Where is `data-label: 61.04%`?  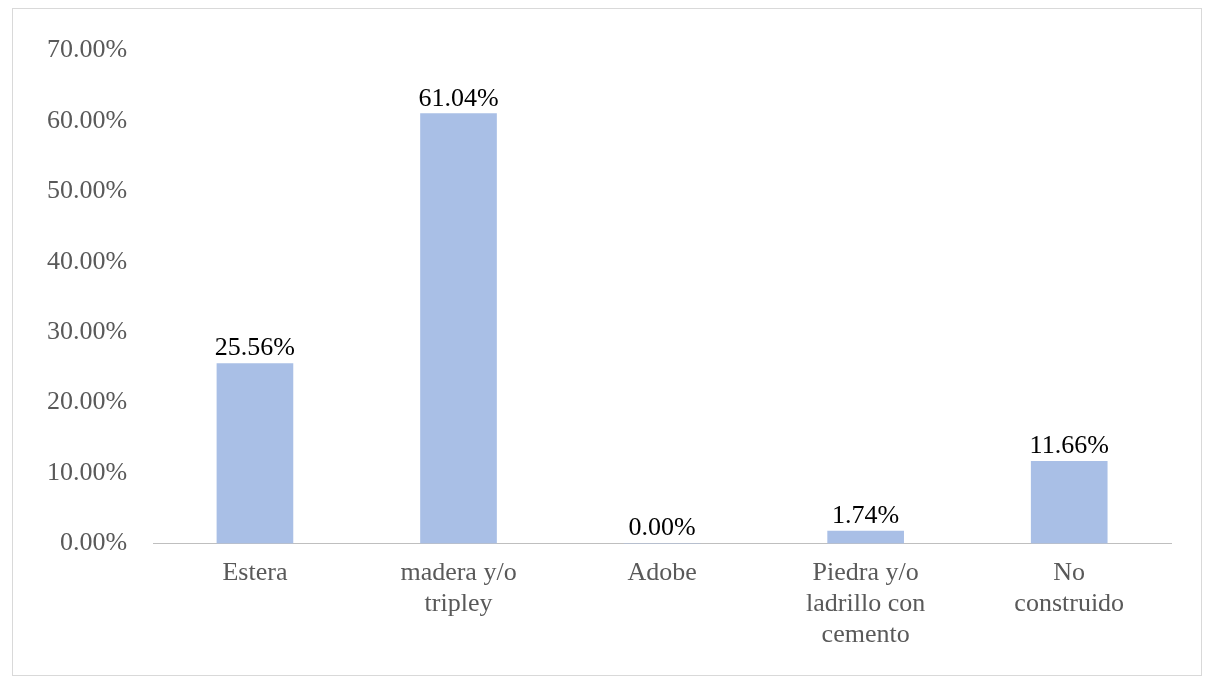 data-label: 61.04% is located at coordinates (458, 97).